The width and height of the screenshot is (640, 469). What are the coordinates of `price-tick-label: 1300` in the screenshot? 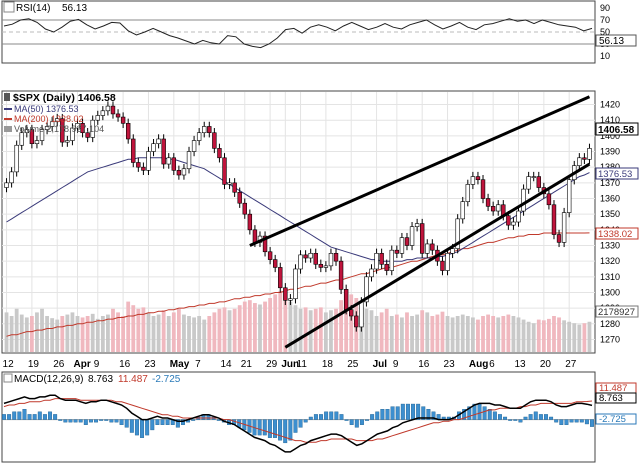 It's located at (610, 292).